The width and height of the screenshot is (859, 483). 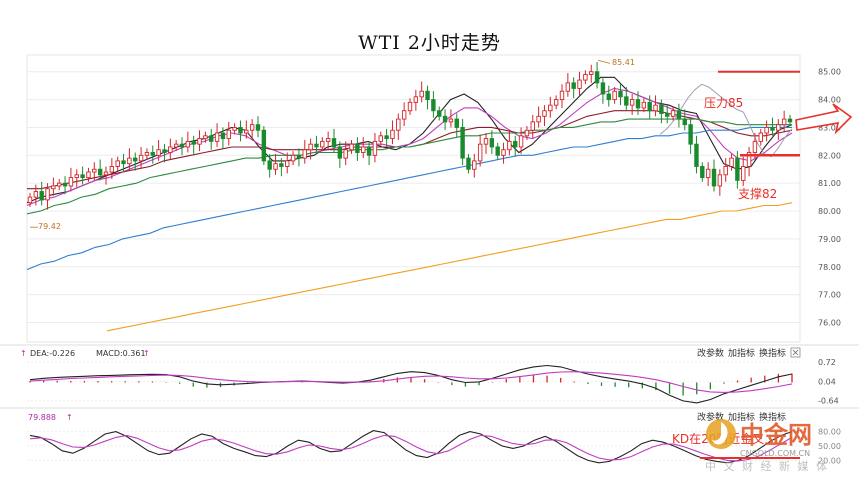 What do you see at coordinates (411, 447) in the screenshot?
I see `kd-k-line` at bounding box center [411, 447].